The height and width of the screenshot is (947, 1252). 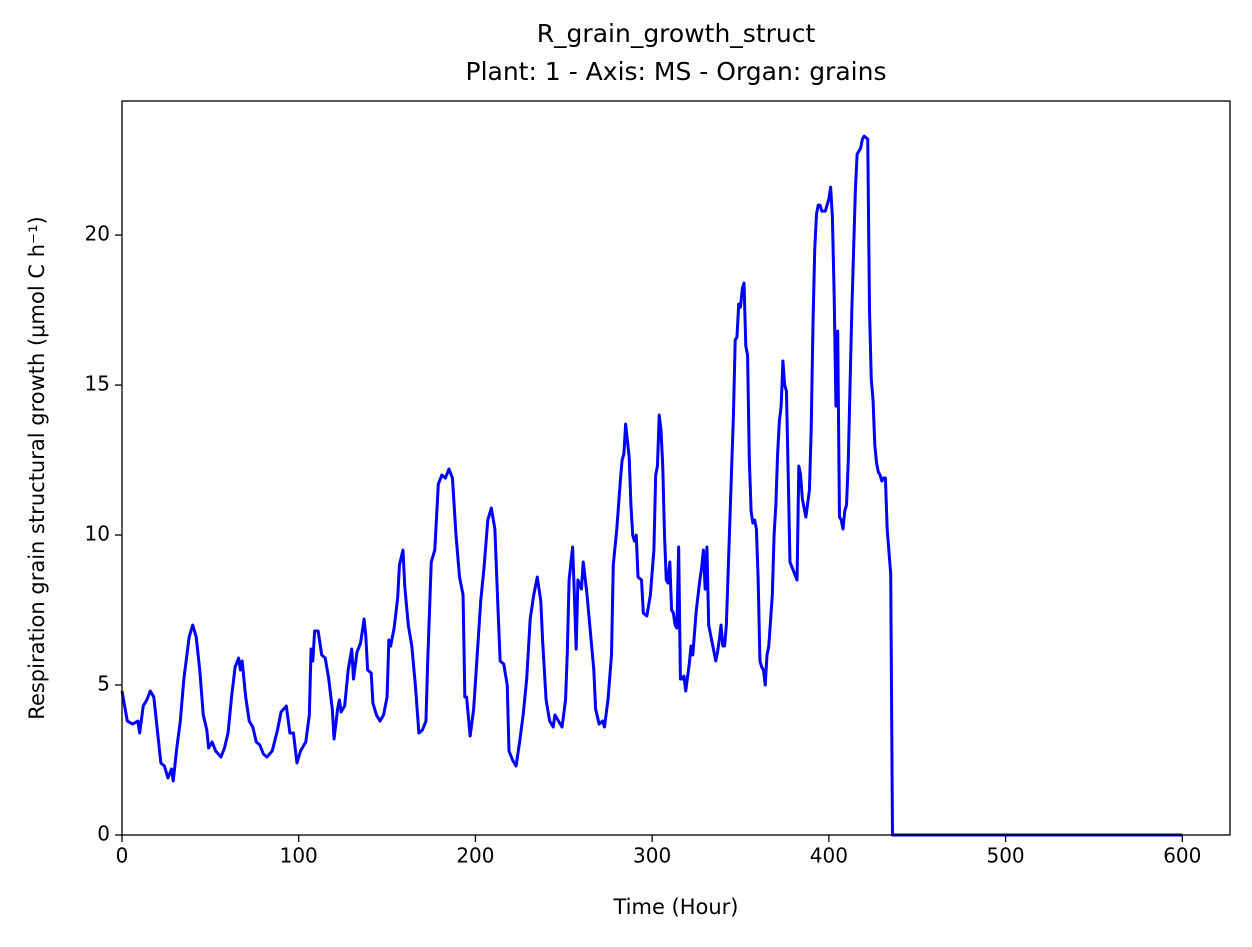 What do you see at coordinates (103, 834) in the screenshot?
I see `y-tick-label: 0` at bounding box center [103, 834].